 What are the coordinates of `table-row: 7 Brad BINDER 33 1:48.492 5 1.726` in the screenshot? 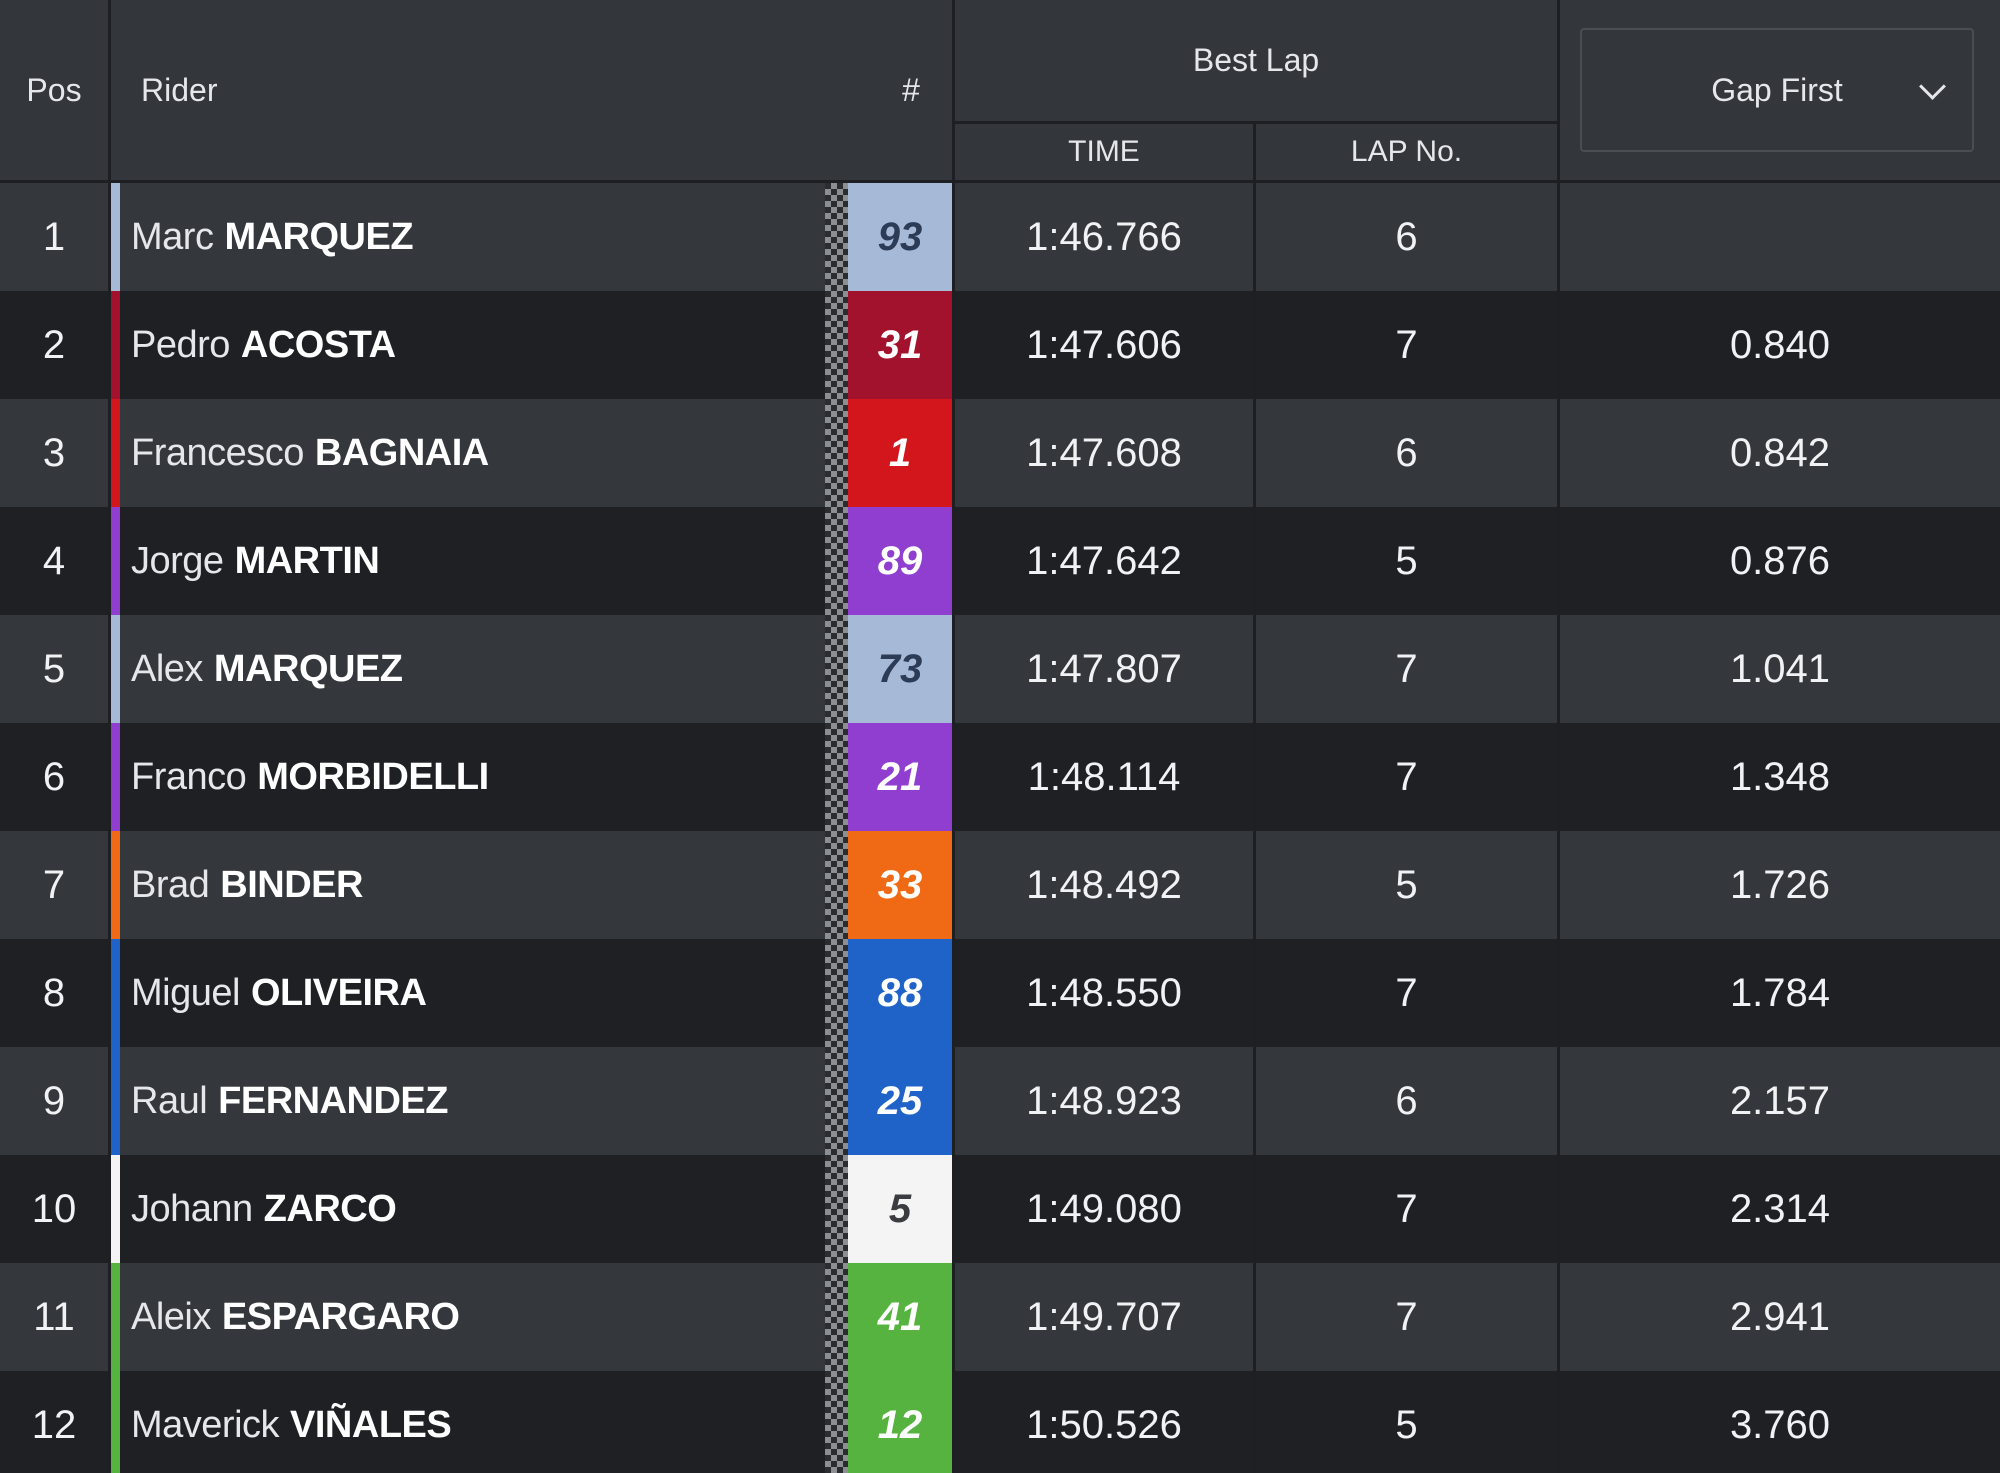 It's located at (1000, 885).